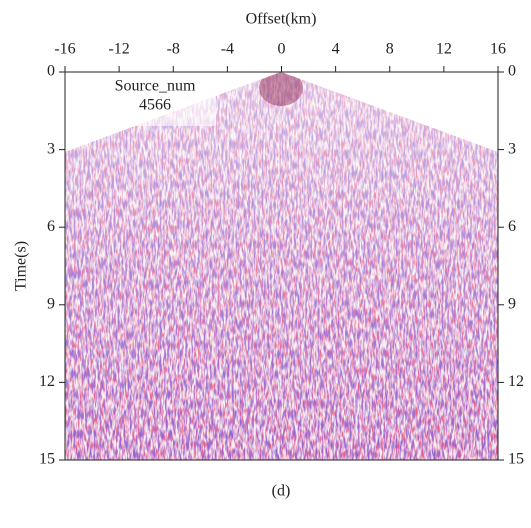 The width and height of the screenshot is (531, 528). What do you see at coordinates (390, 49) in the screenshot?
I see `x-tick-label: 8` at bounding box center [390, 49].